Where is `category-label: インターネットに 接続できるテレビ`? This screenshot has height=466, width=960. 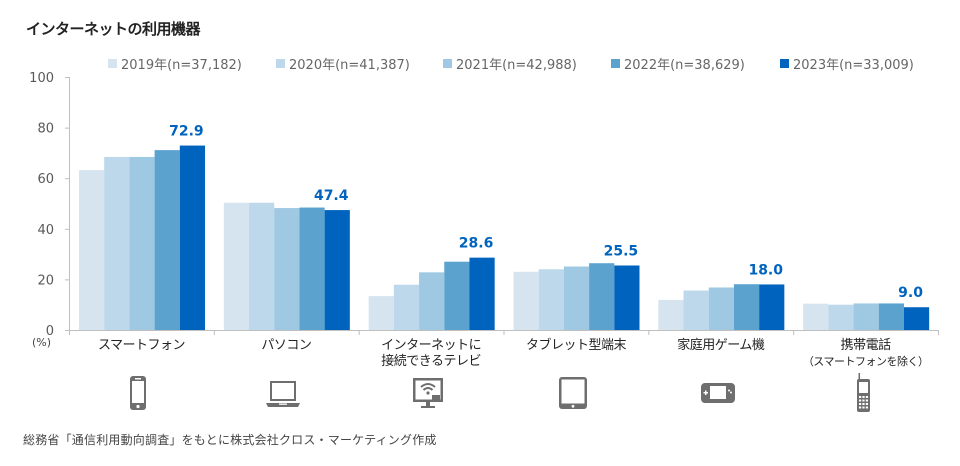 category-label: インターネットに 接続できるテレビ is located at coordinates (431, 354).